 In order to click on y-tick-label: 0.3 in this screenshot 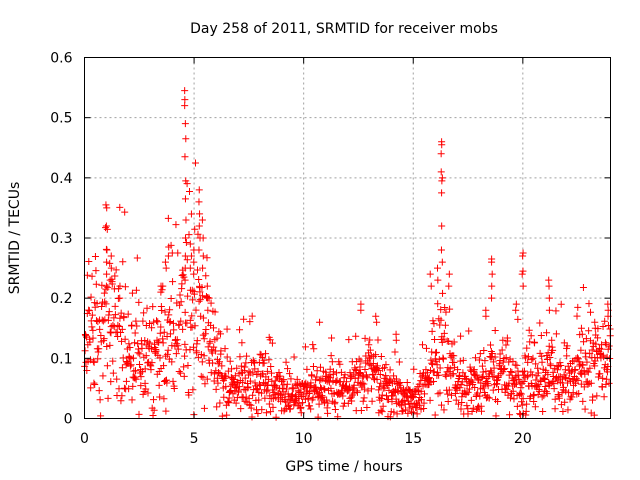, I will do `click(61, 239)`.